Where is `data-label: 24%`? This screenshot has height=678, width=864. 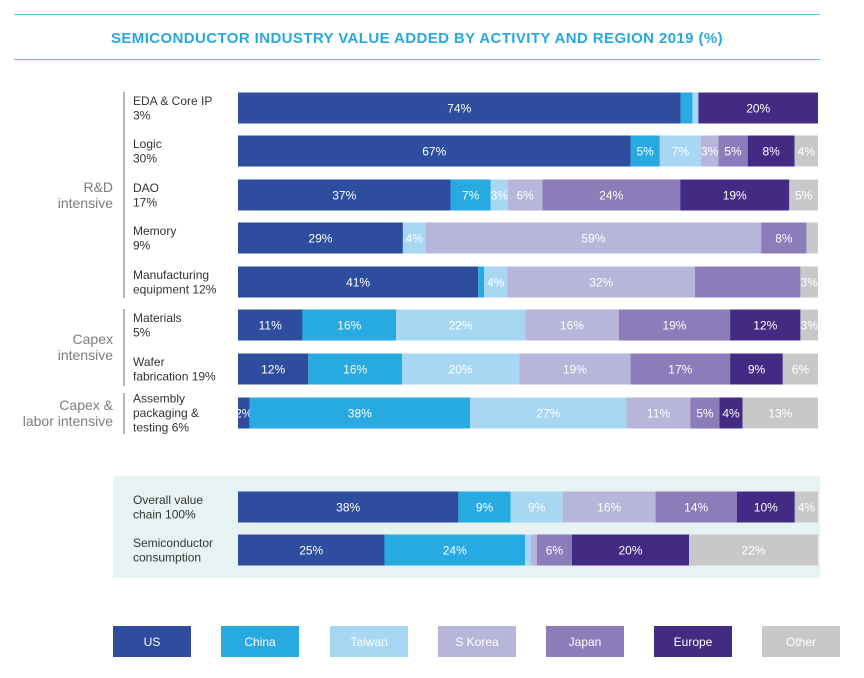
data-label: 24% is located at coordinates (611, 196).